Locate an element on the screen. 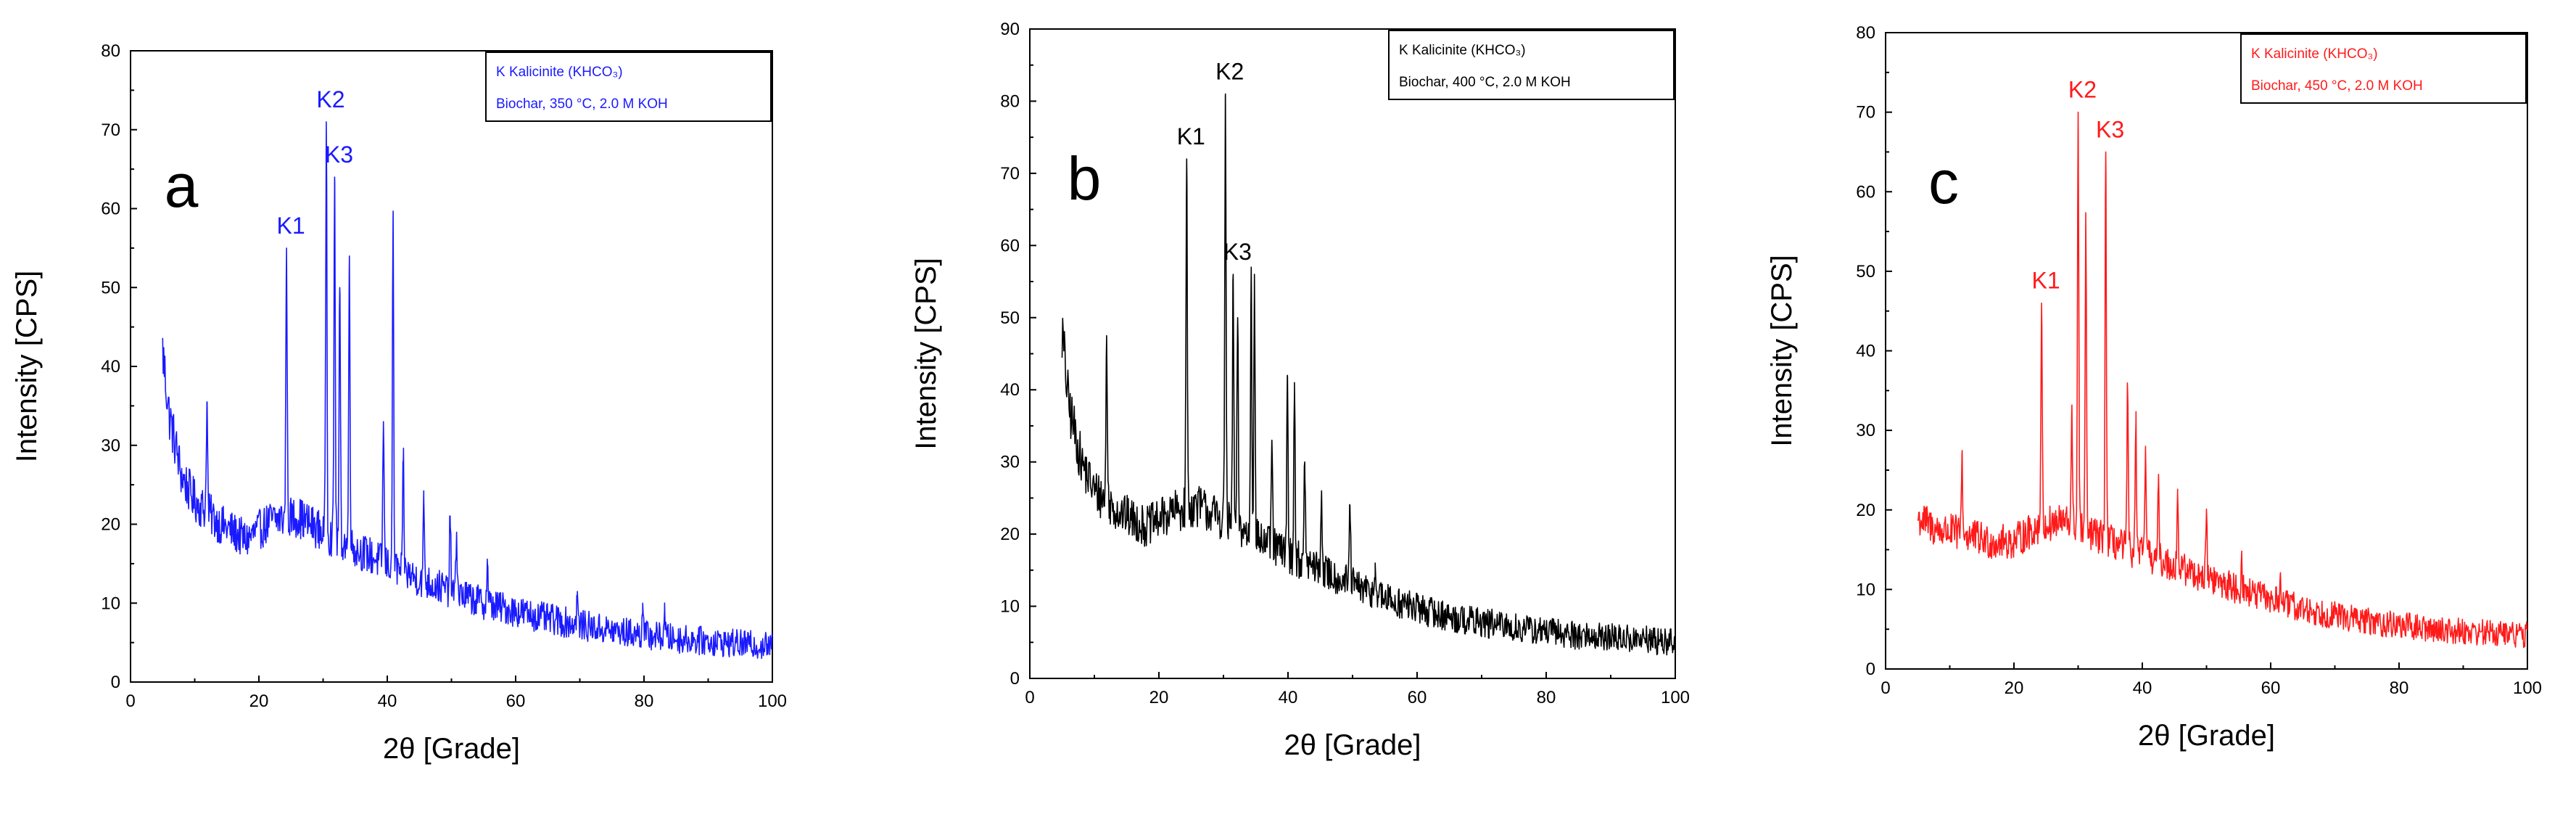 The height and width of the screenshot is (817, 2576). panel-letter: c is located at coordinates (1943, 182).